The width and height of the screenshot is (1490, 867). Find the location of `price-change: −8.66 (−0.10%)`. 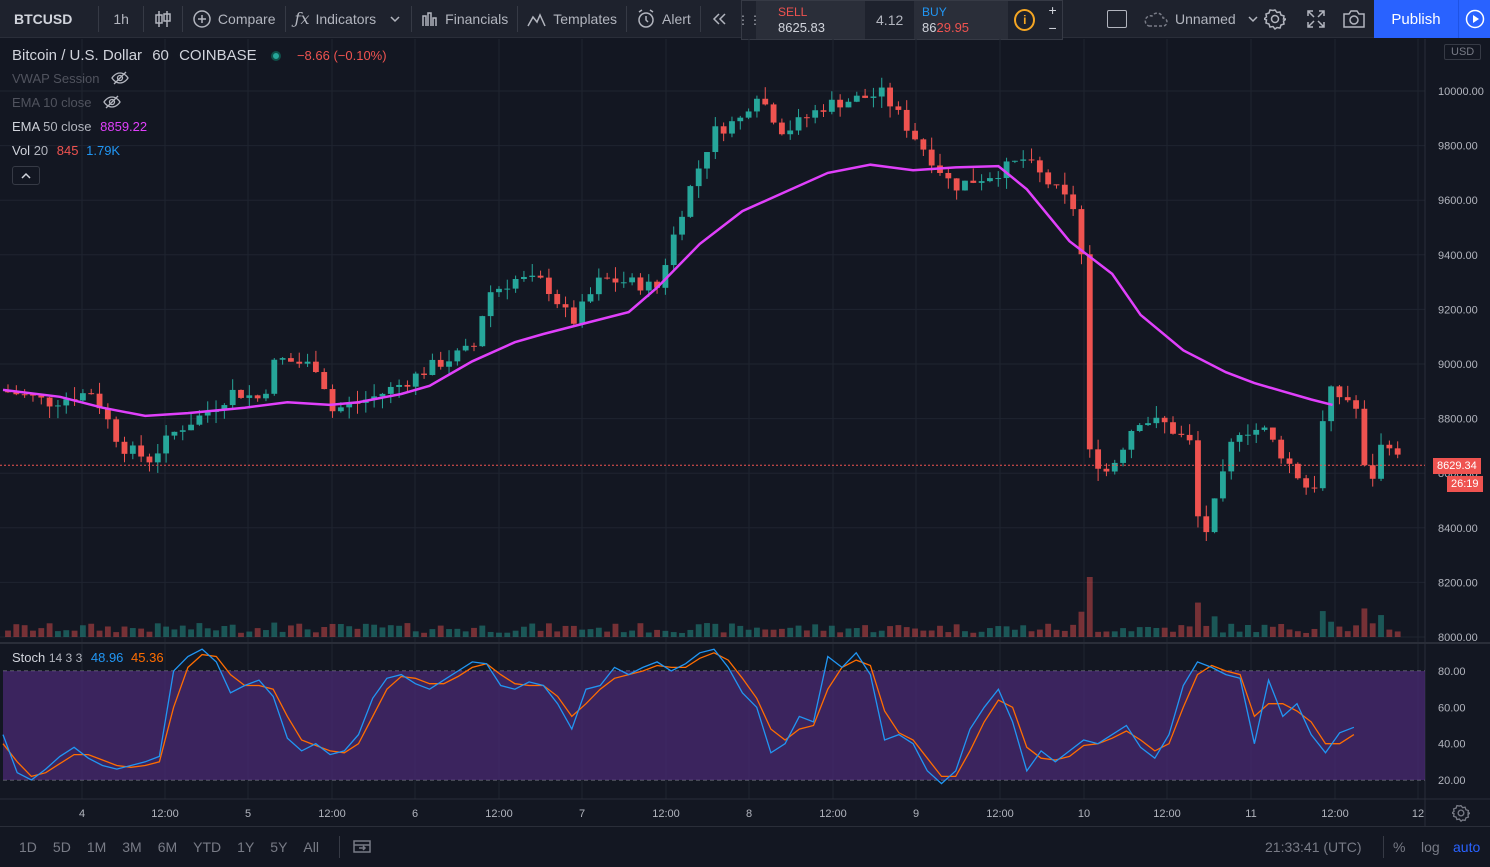

price-change: −8.66 (−0.10%) is located at coordinates (341, 55).